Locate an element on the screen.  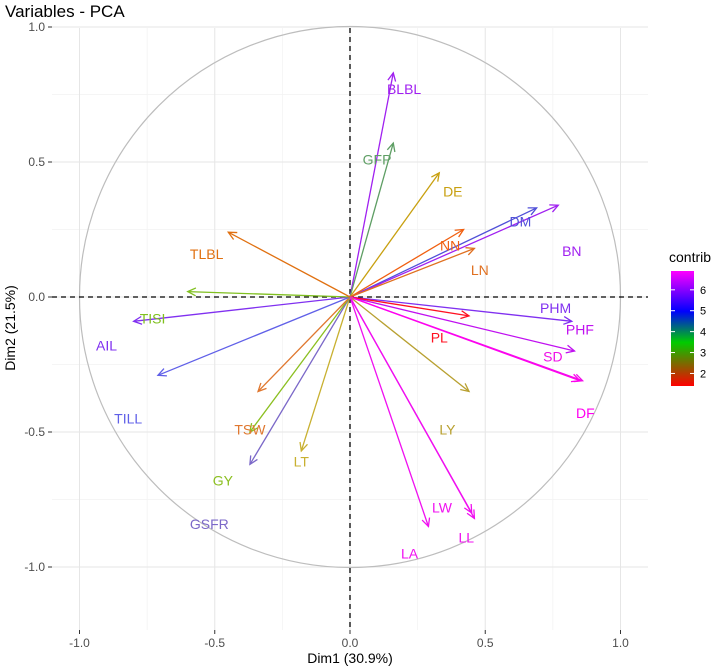
variable-label-gfp: GFP is located at coordinates (377, 159).